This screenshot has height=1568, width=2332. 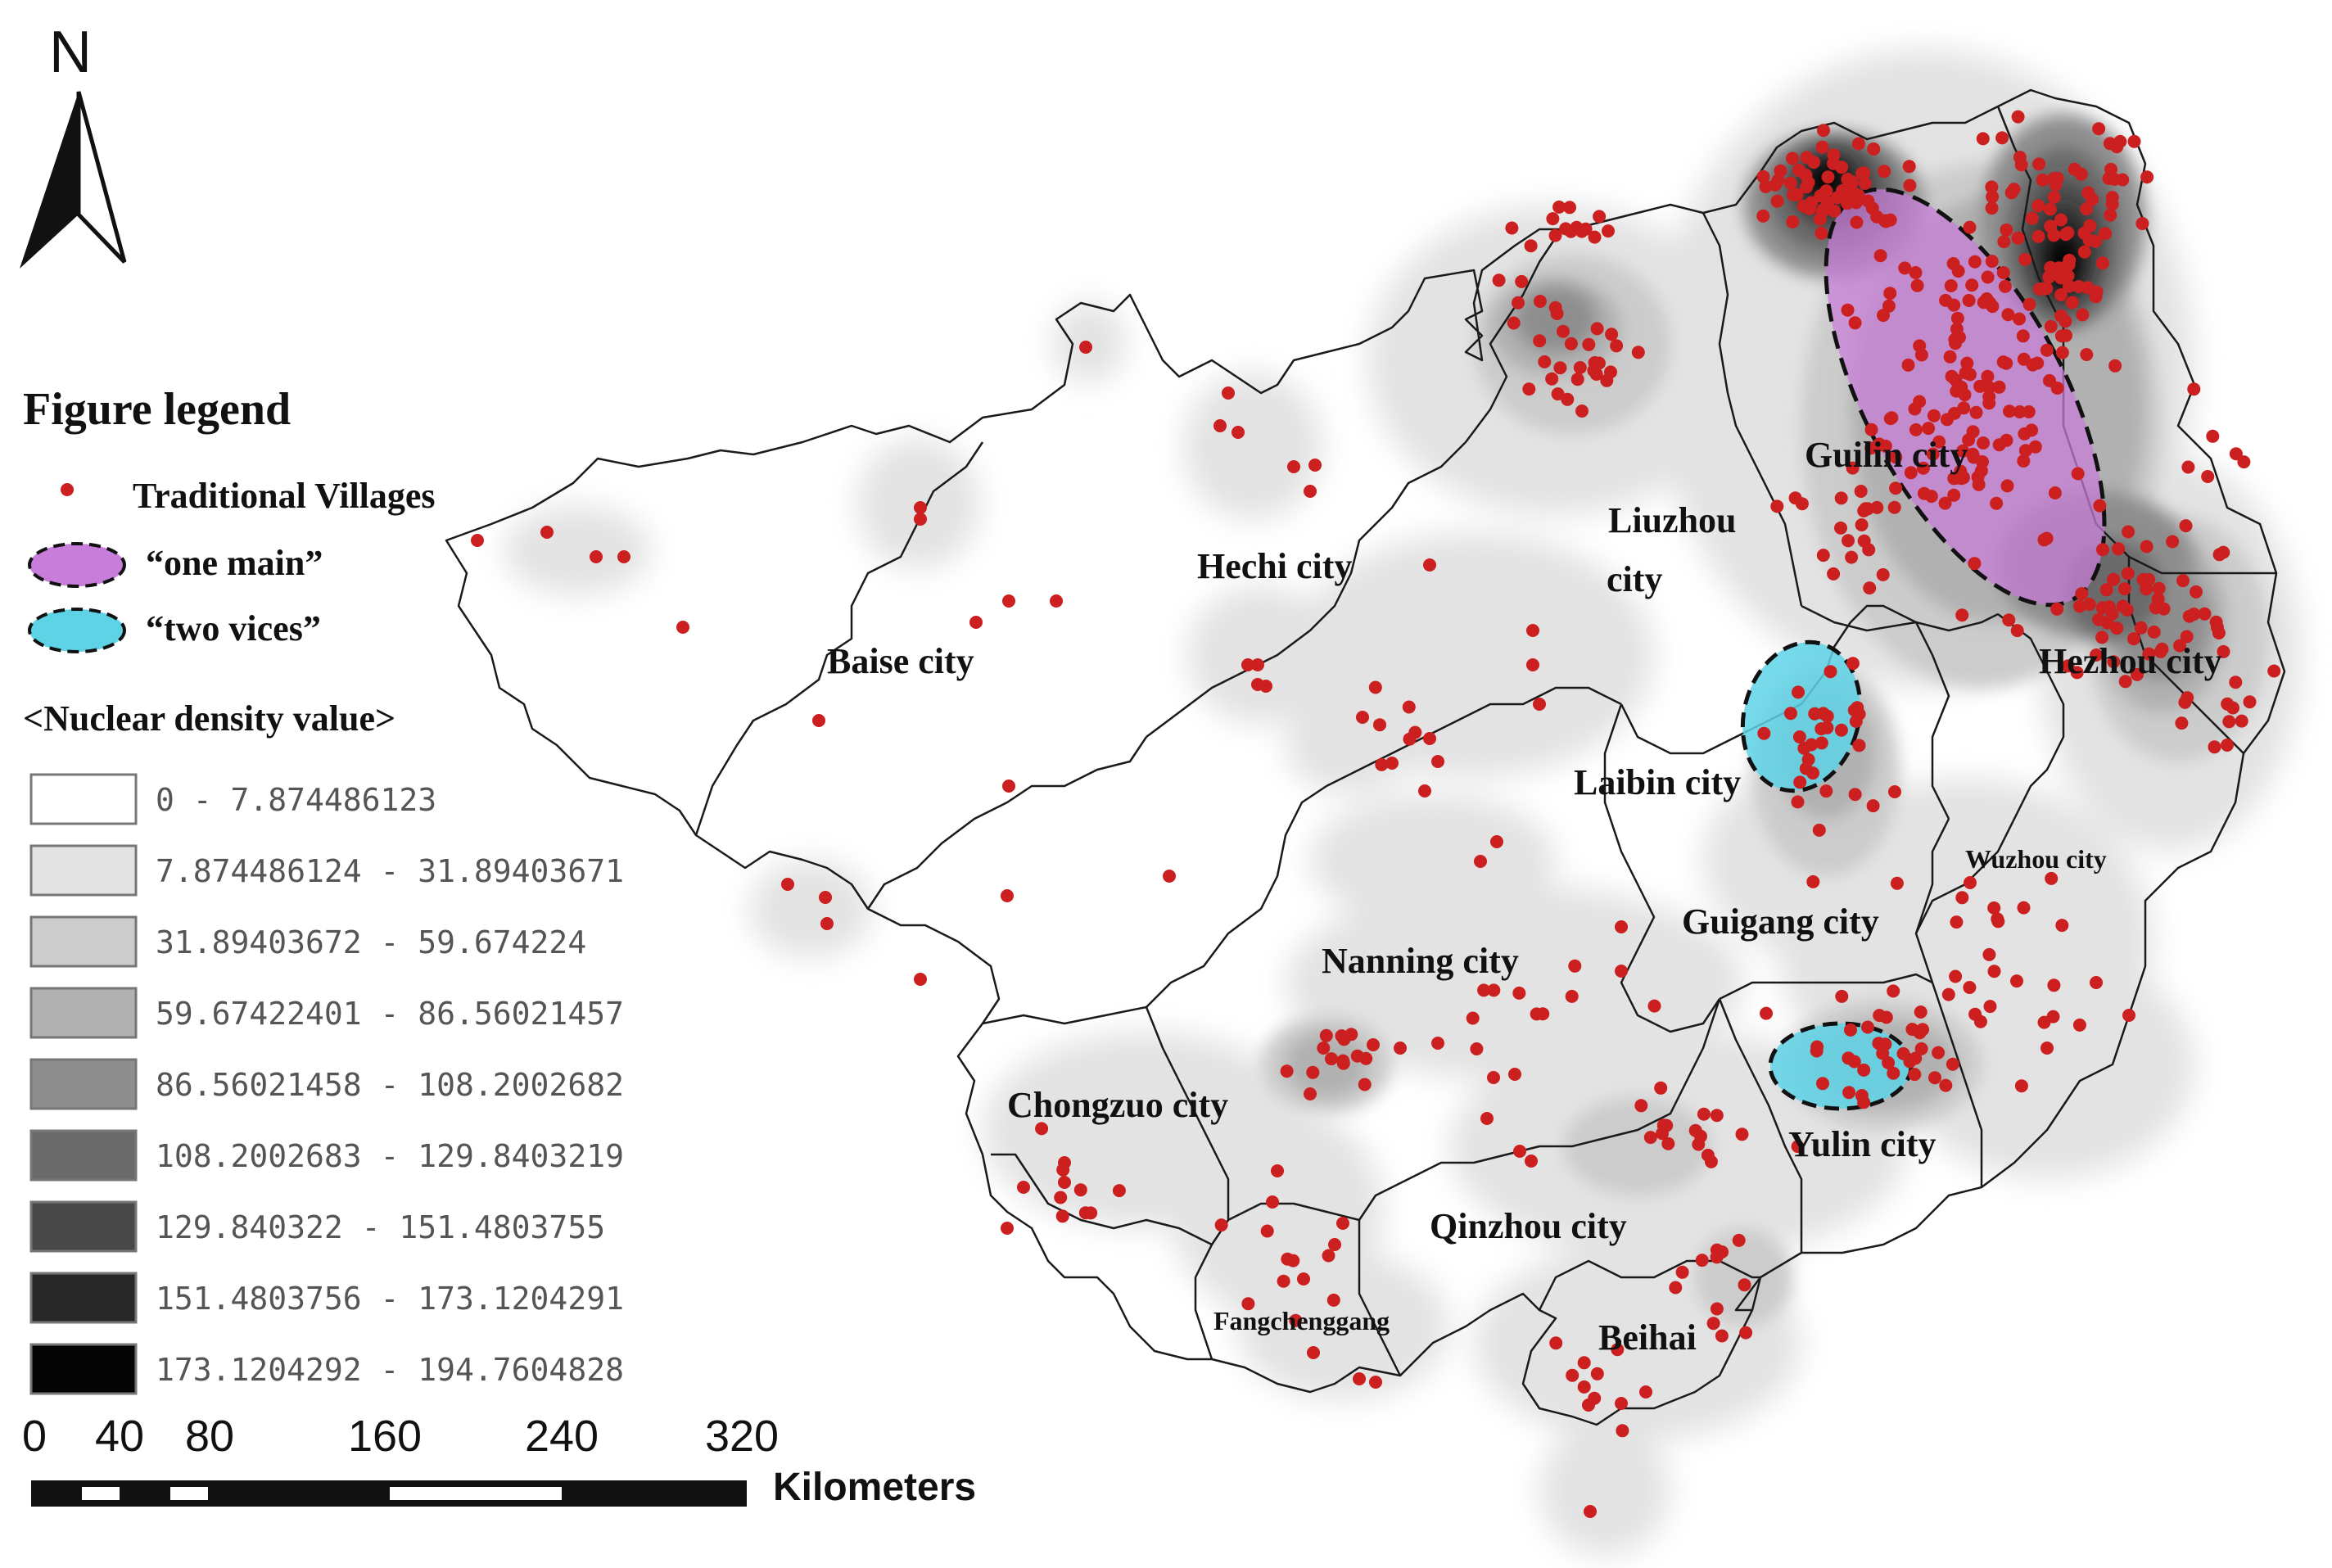 What do you see at coordinates (34, 1437) in the screenshot?
I see `scale-tick-label: 0` at bounding box center [34, 1437].